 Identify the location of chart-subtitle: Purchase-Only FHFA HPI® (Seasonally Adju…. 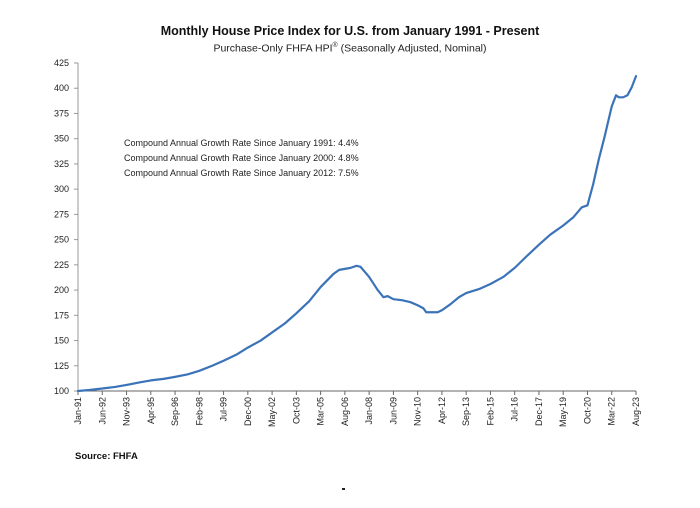
(350, 48).